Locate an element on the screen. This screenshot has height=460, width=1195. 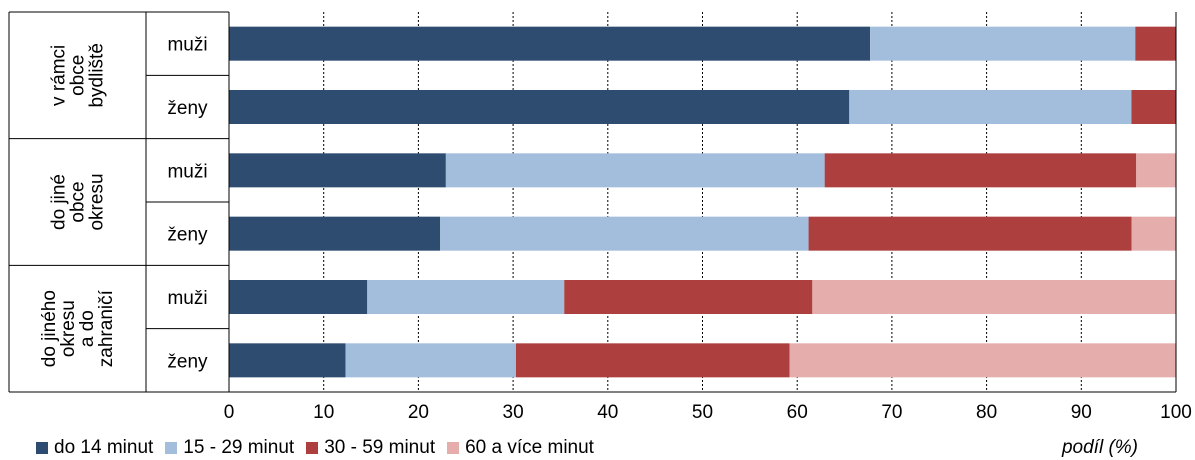
group-label-line: v rámci is located at coordinates (59, 75).